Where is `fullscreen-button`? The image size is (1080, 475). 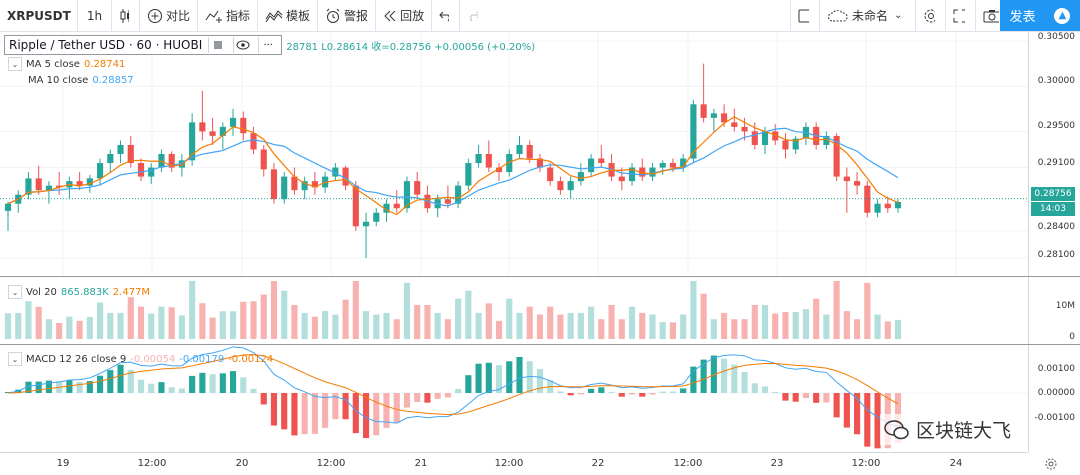 fullscreen-button is located at coordinates (961, 15).